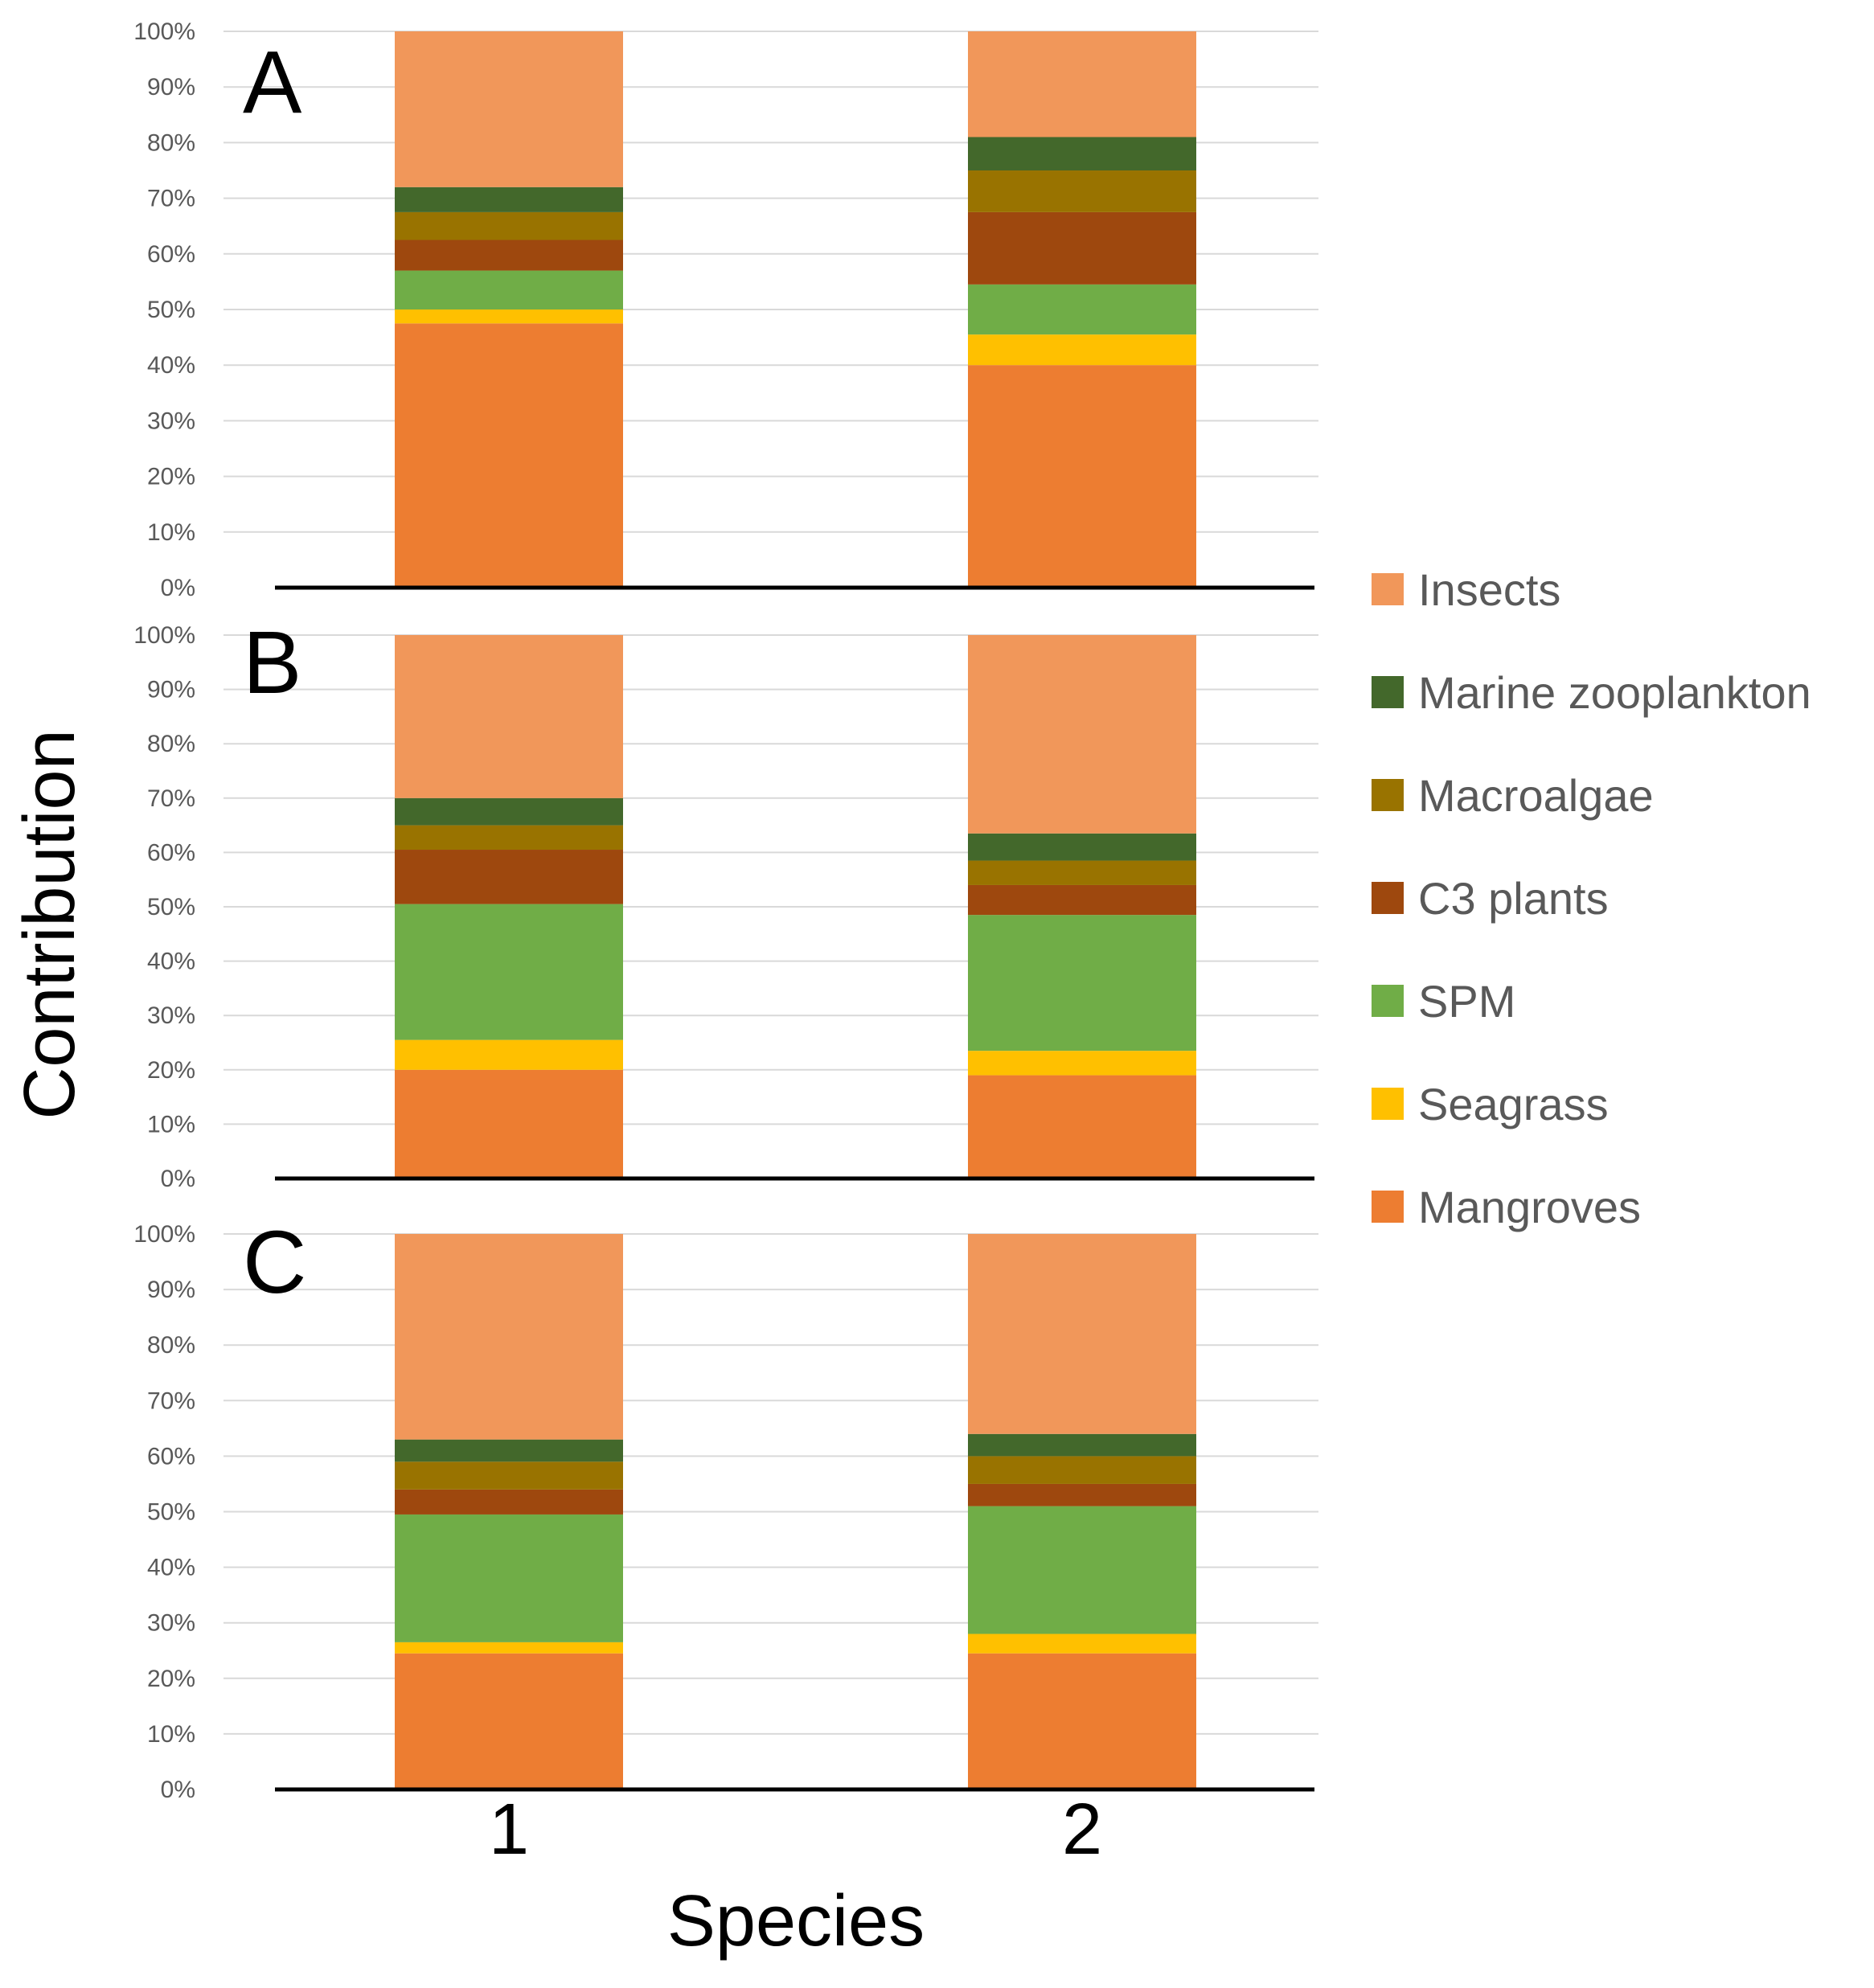  I want to click on legend-item: Mangroves, so click(1507, 1207).